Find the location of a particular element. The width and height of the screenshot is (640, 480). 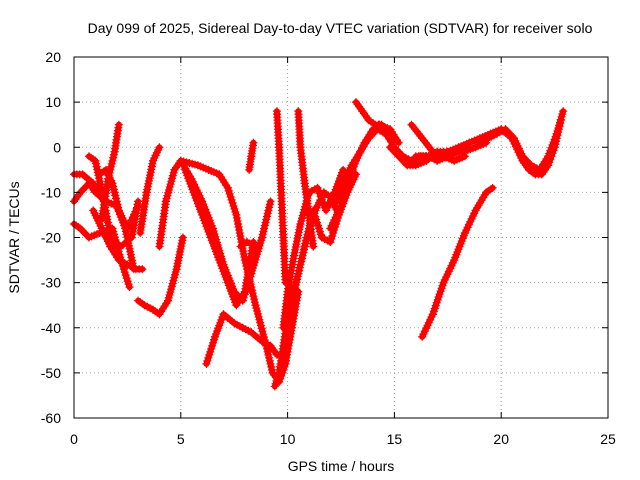

y-tick-labels: 20 10 0 -10 -20 -30 -40 -50 -60 is located at coordinates (51, 237).